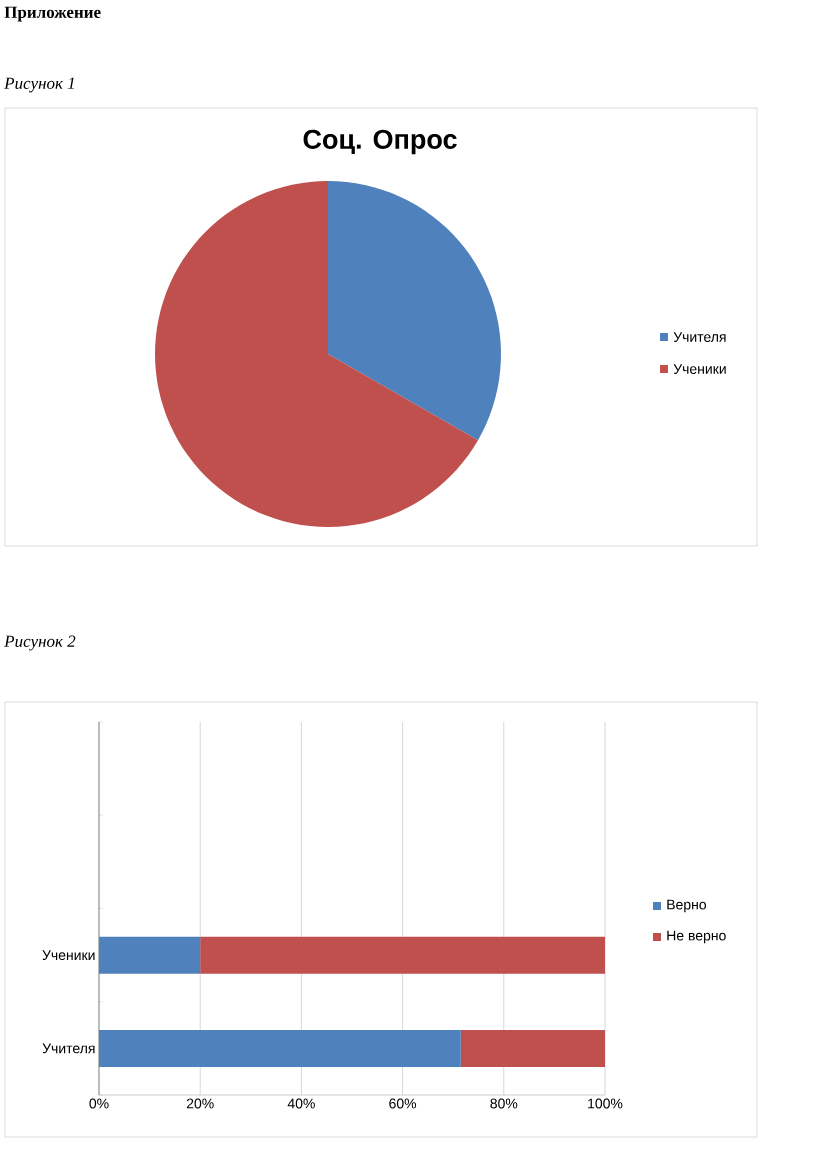 The height and width of the screenshot is (1163, 816). Describe the element at coordinates (696, 937) in the screenshot. I see `legend-label: Не верно` at that location.